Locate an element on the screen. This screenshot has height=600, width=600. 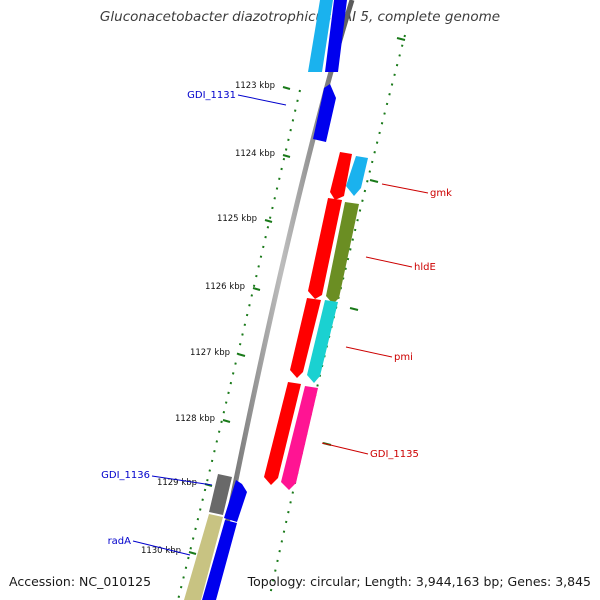
accession-text: Accession: NC_010125 is located at coordinates (80, 581).